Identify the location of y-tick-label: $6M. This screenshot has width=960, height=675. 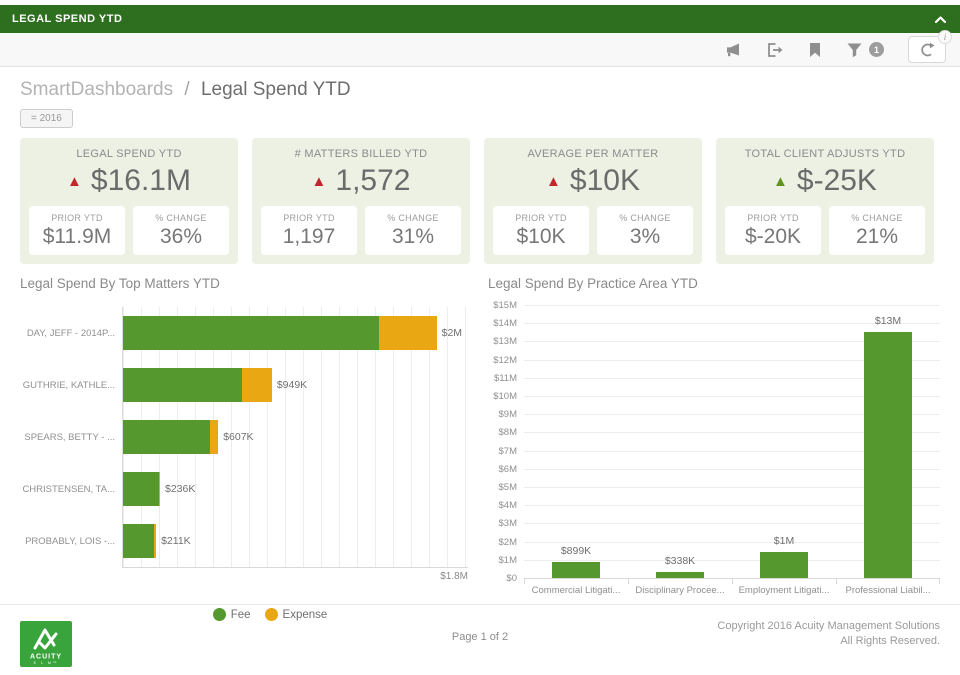
(507, 469).